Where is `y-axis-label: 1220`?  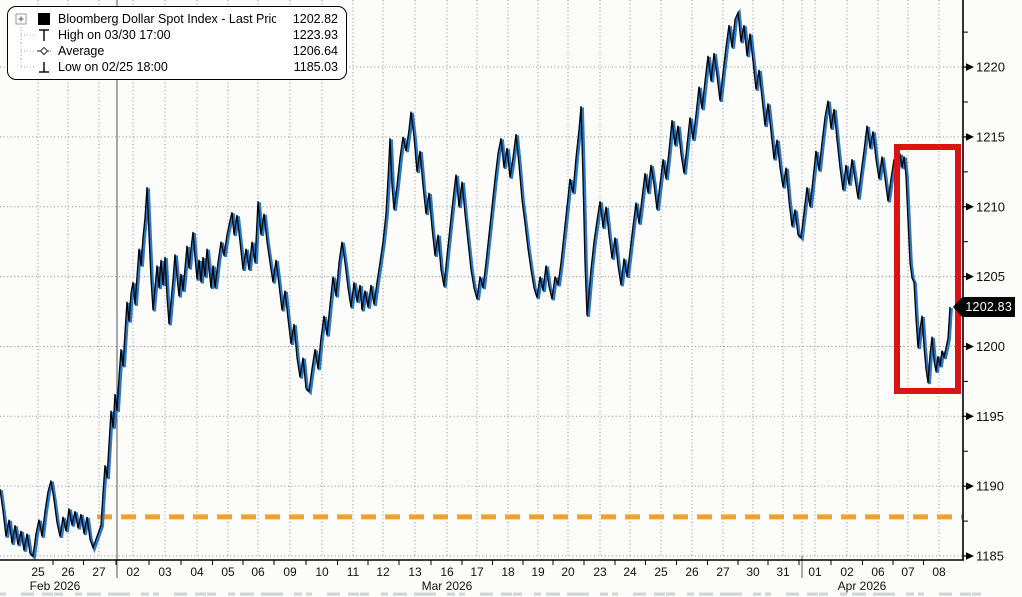
y-axis-label: 1220 is located at coordinates (990, 67).